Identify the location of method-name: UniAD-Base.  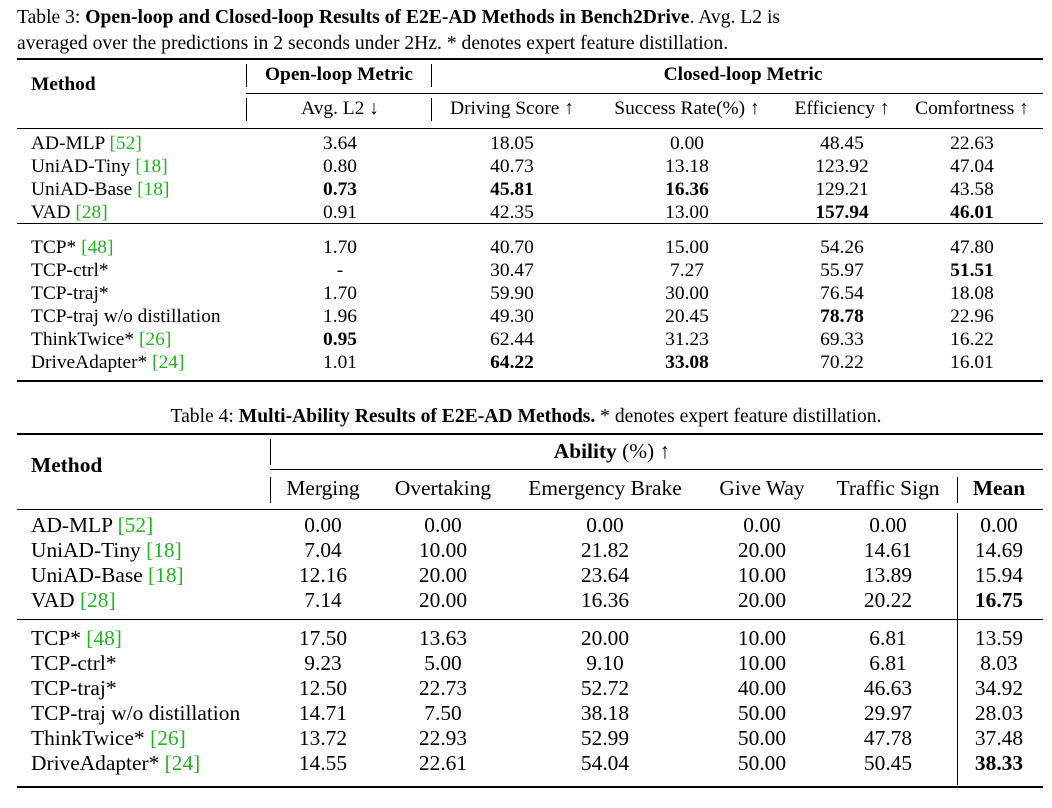
(84, 189).